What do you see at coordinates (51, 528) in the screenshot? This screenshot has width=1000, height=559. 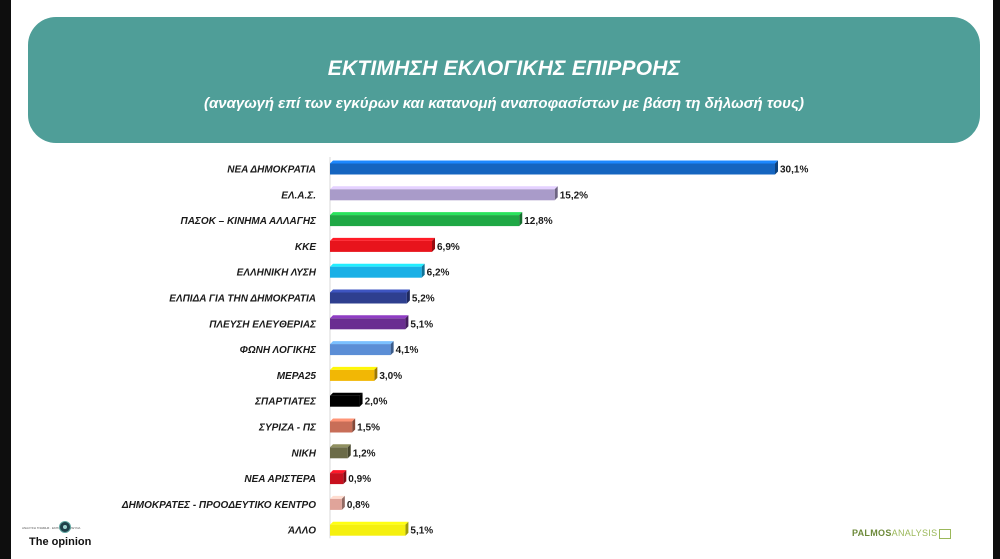 I see `logo-tagline: ΑΝΑΛΥΣΗ ΓΝΩΜΗΣ · ΕΚΠΟΜΠΗ ΕΡΕΥΝΑ` at bounding box center [51, 528].